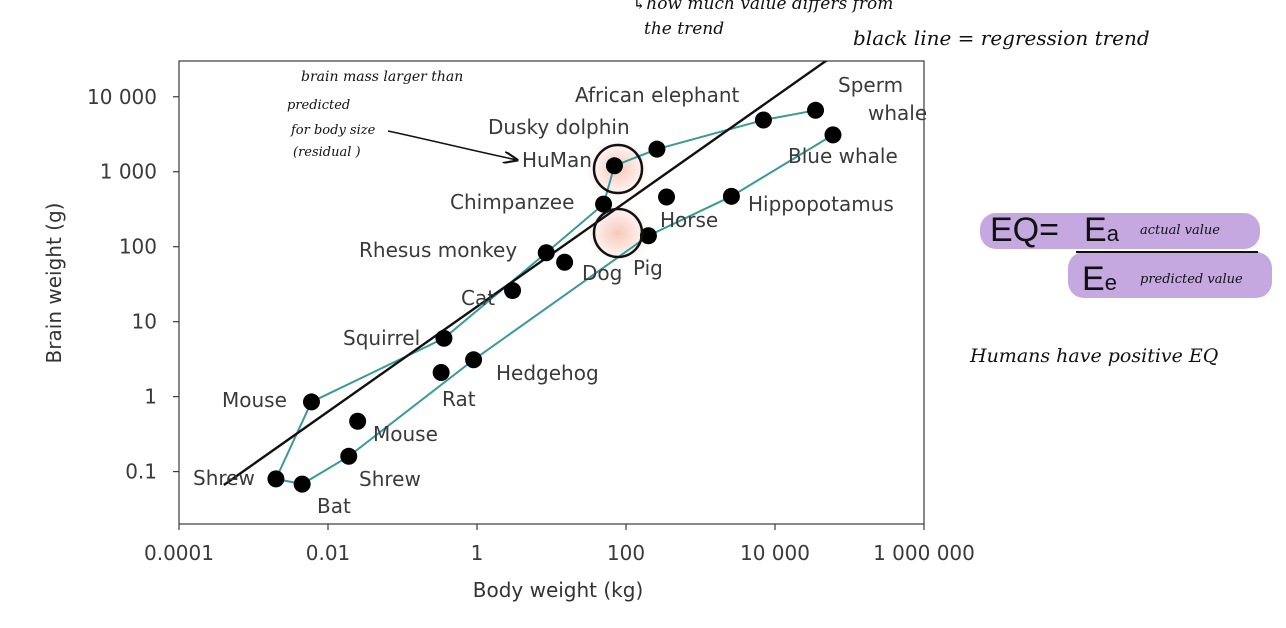 The image size is (1286, 628). I want to click on eq-denominator-symbol: E, so click(1093, 279).